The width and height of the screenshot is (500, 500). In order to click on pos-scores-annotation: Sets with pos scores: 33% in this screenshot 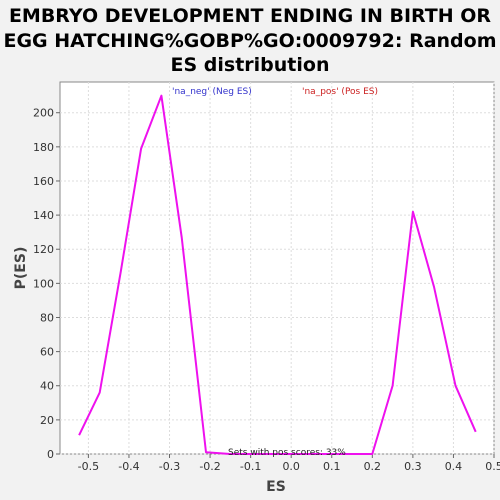, I will do `click(287, 453)`.